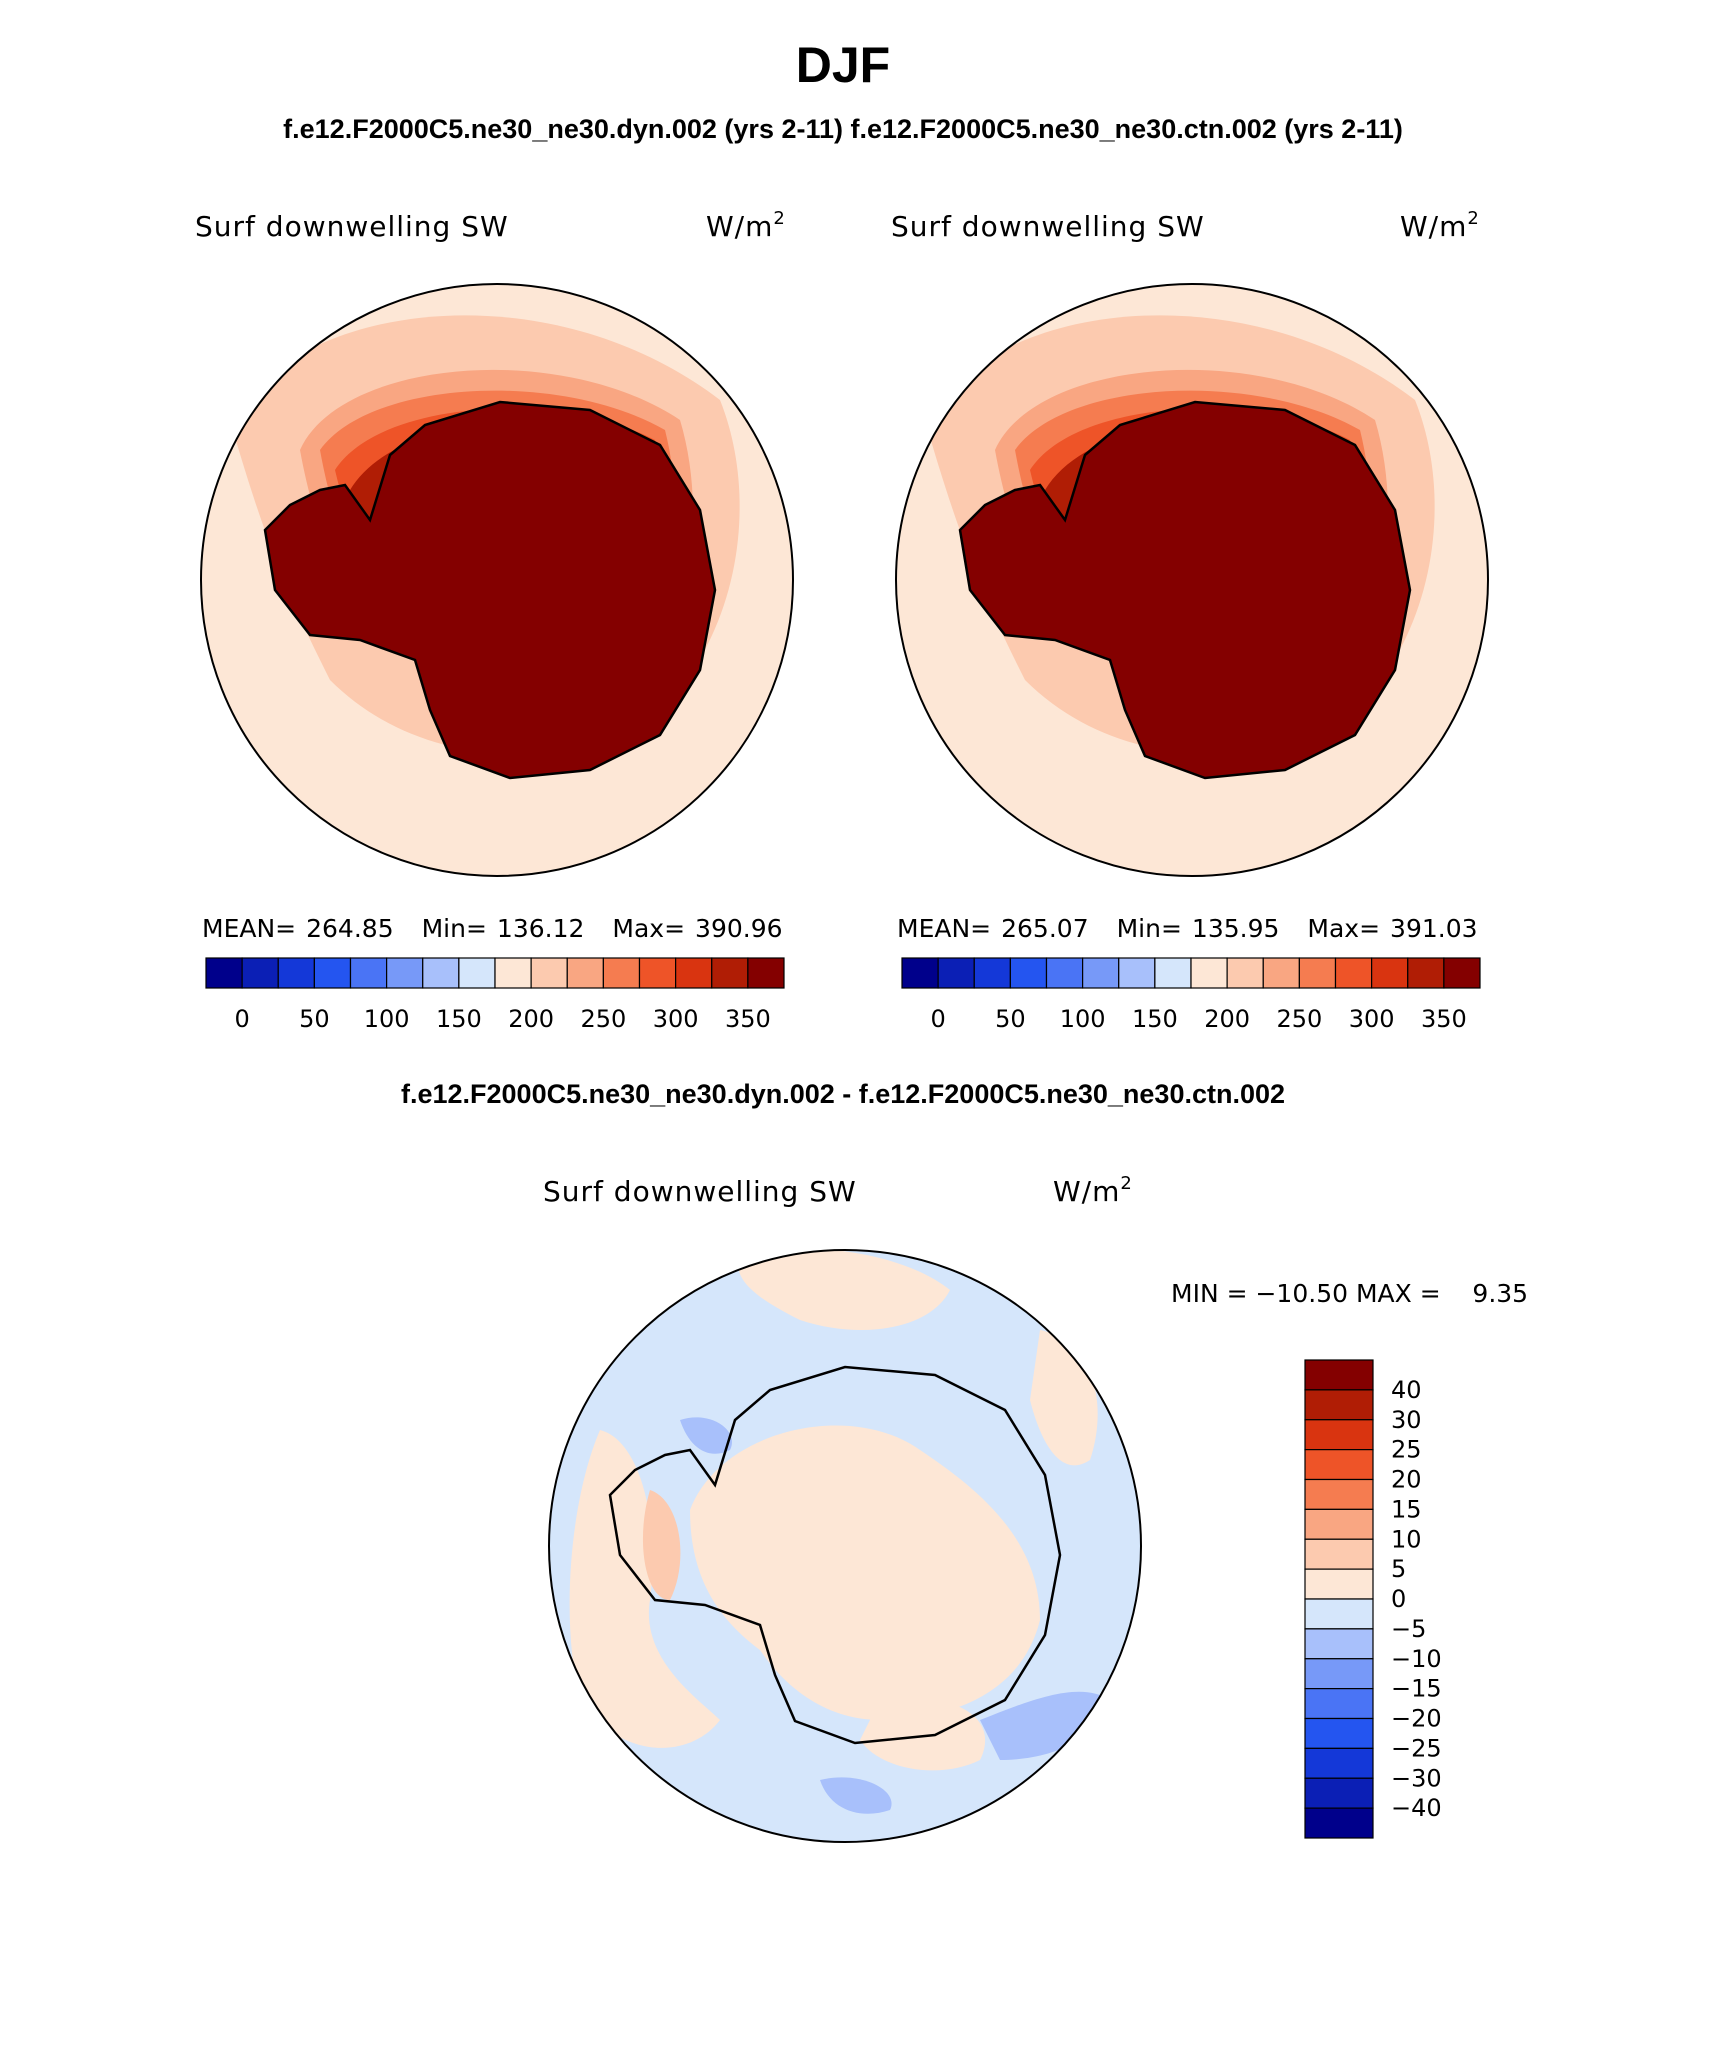 The width and height of the screenshot is (1710, 2061). Describe the element at coordinates (1349, 1293) in the screenshot. I see `difference-minmax: MIN = −10.50 MAX = 9.35` at that location.